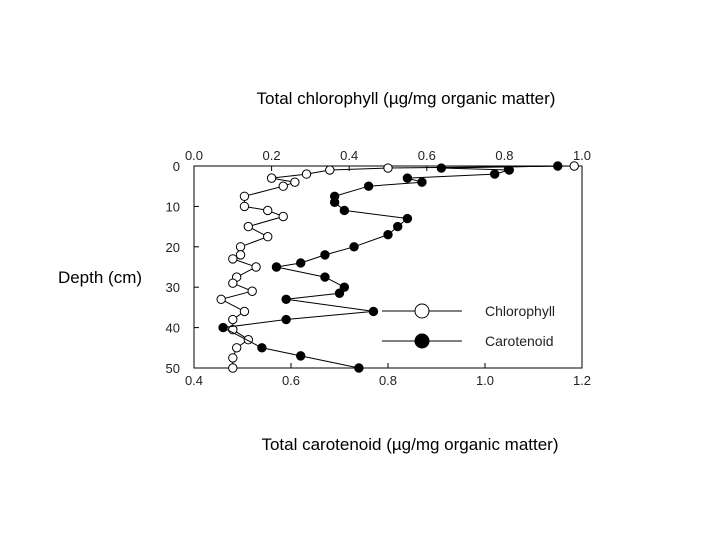  What do you see at coordinates (406, 98) in the screenshot?
I see `top-axis-title: Total chlorophyll (µg/mg organic matter)` at bounding box center [406, 98].